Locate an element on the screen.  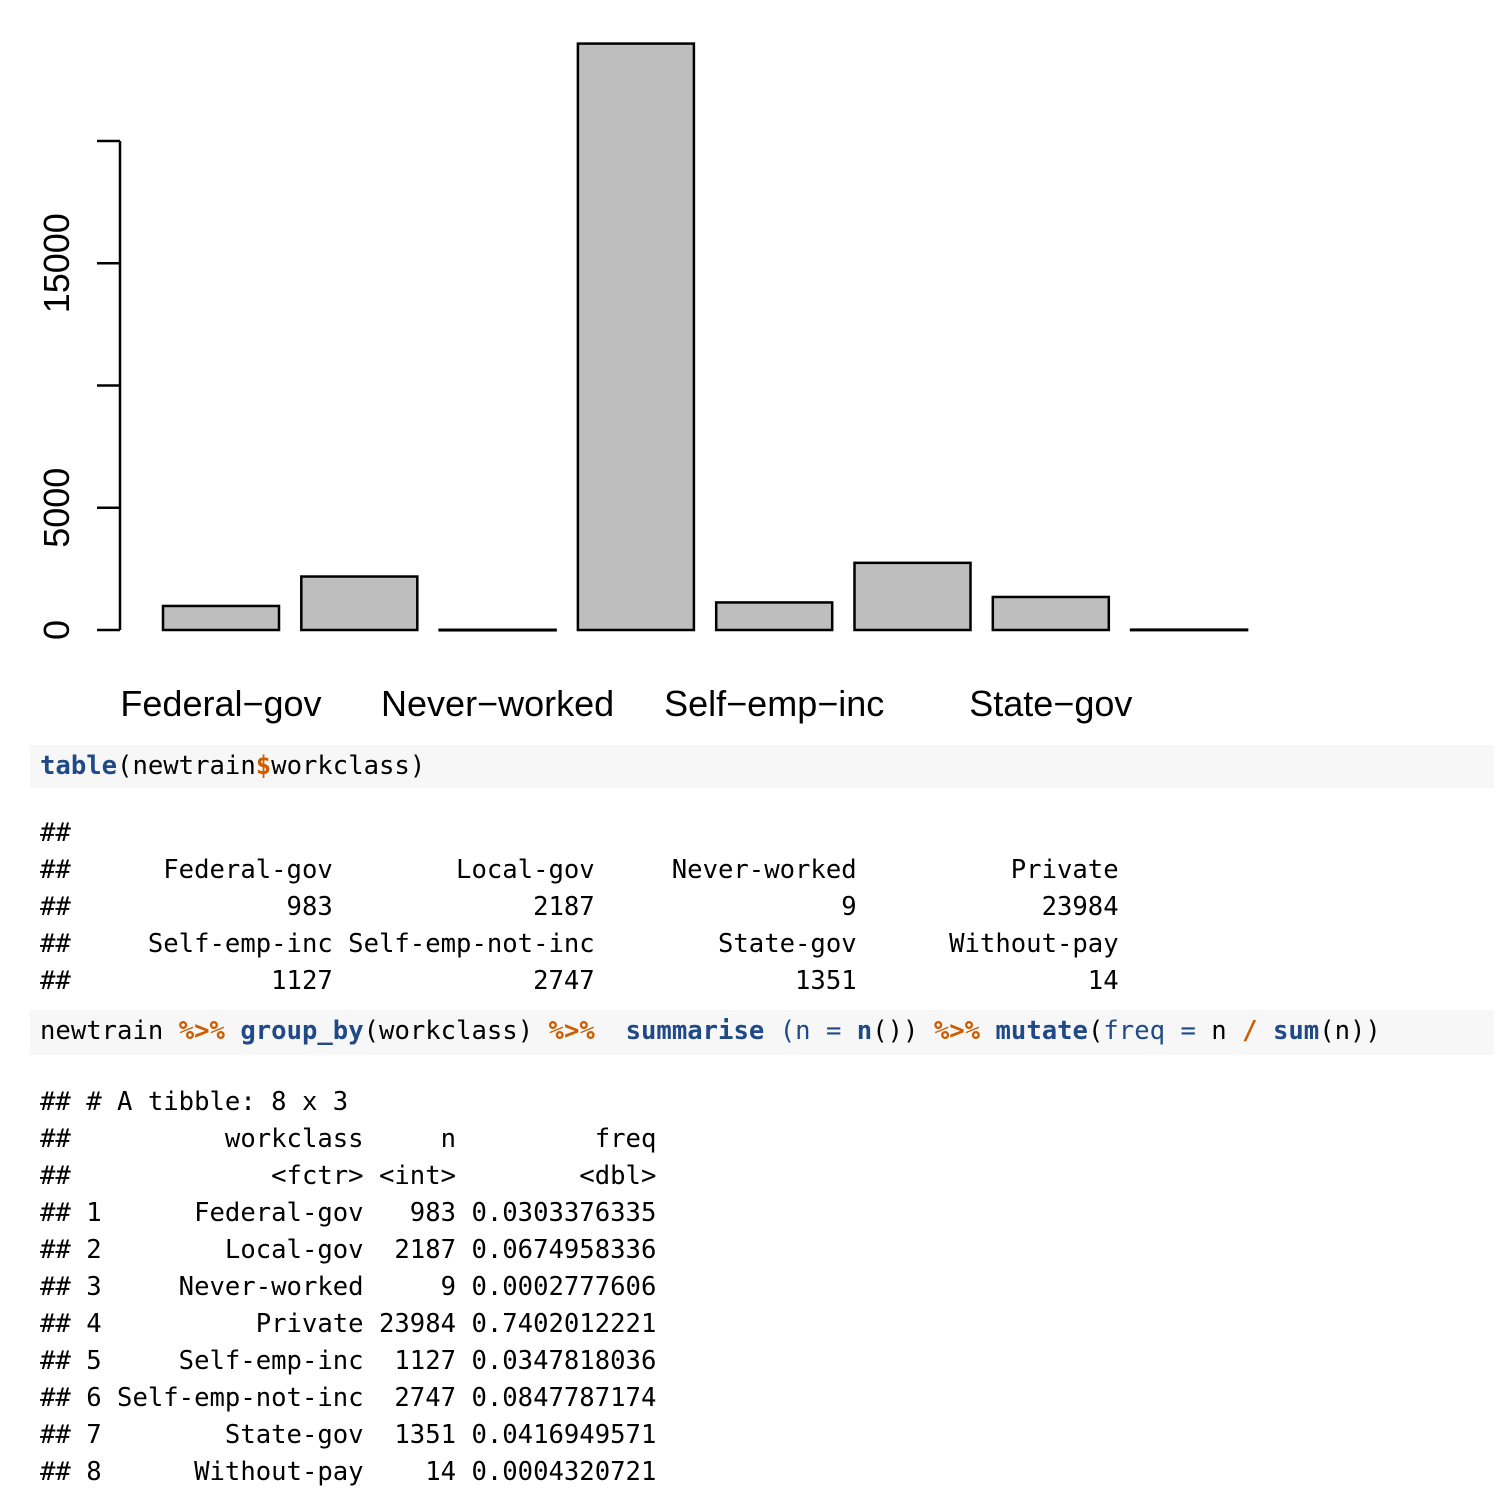
code-dollar-op: $ is located at coordinates (263, 766).